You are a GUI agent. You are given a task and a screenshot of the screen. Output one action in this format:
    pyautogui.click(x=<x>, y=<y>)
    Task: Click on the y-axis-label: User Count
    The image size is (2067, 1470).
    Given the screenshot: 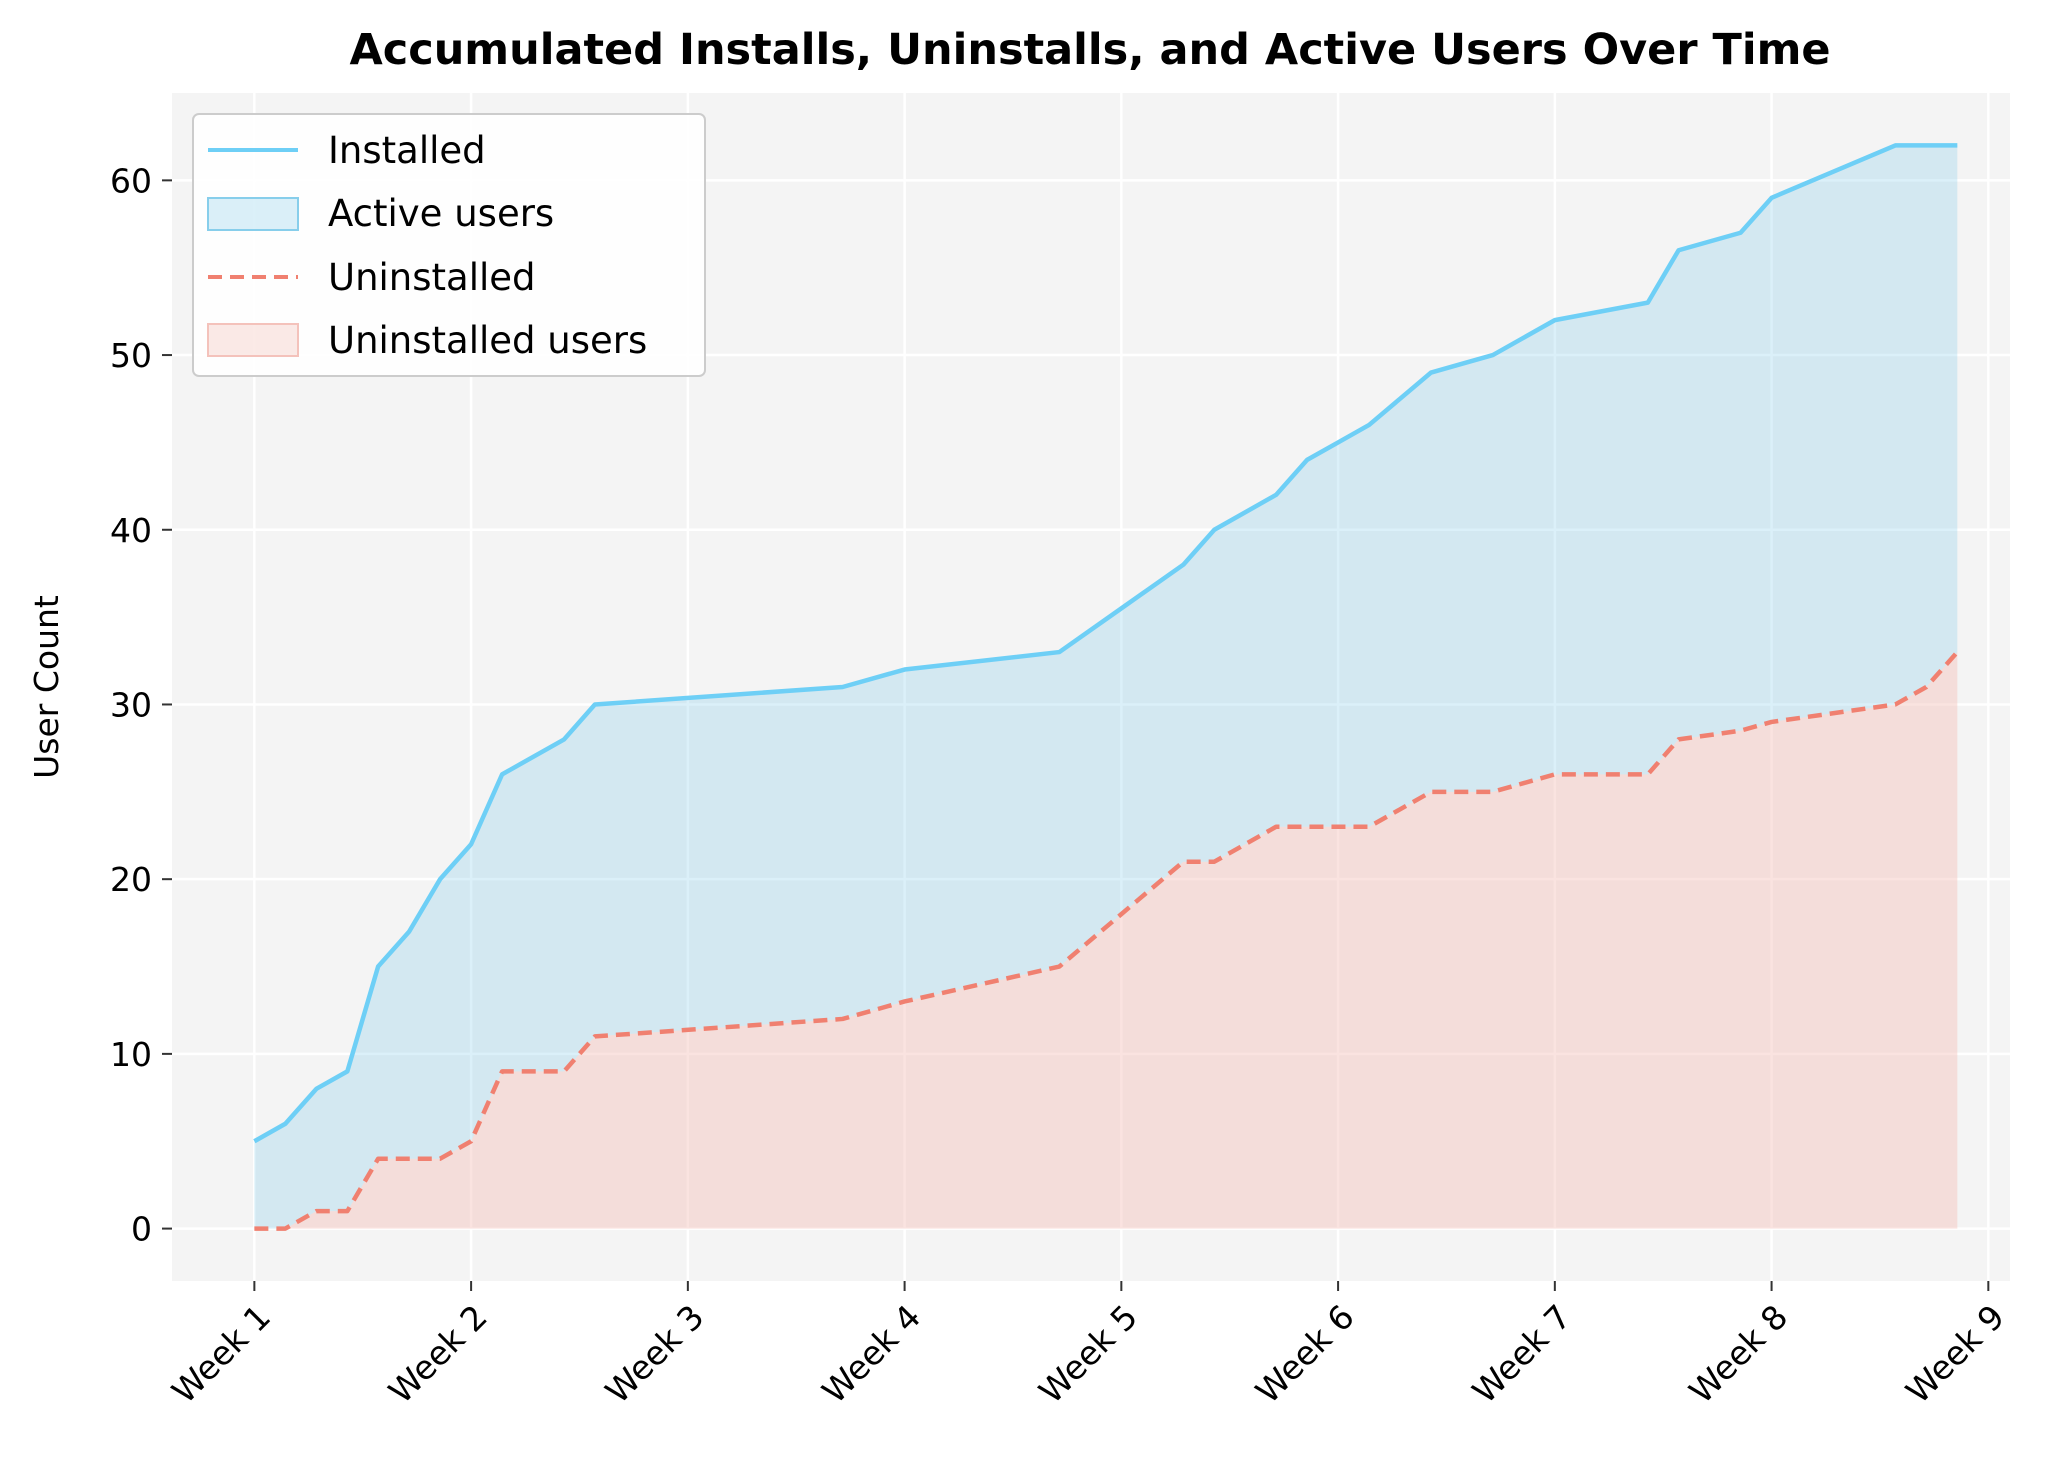 What is the action you would take?
    pyautogui.click(x=46, y=687)
    